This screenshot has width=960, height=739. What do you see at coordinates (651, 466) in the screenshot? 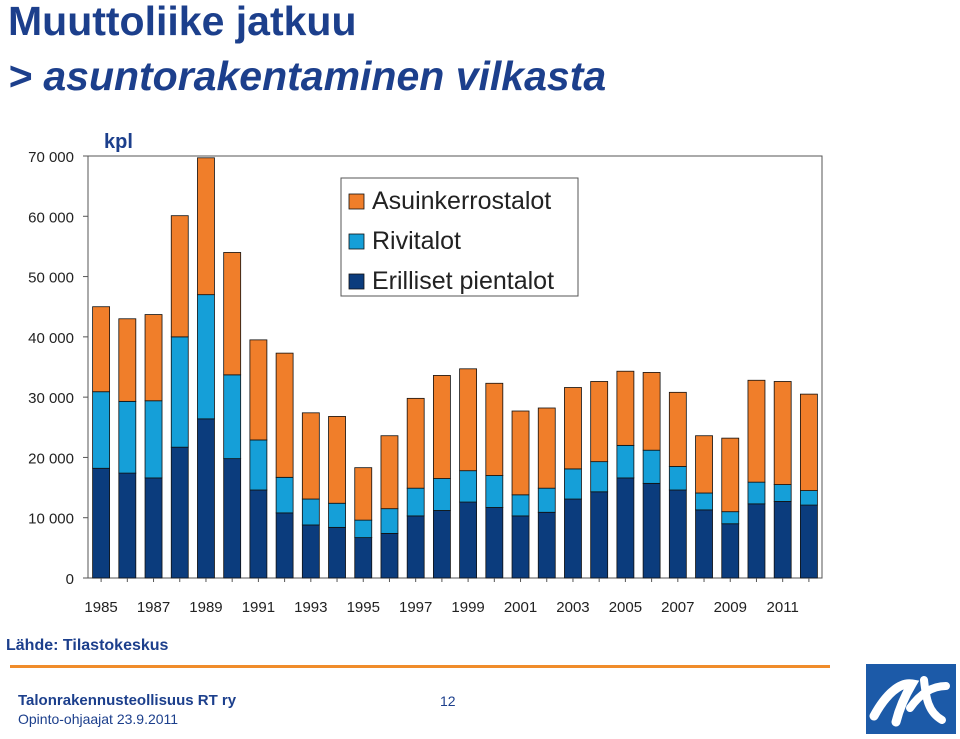
I see `bar-rivitalot-2006` at bounding box center [651, 466].